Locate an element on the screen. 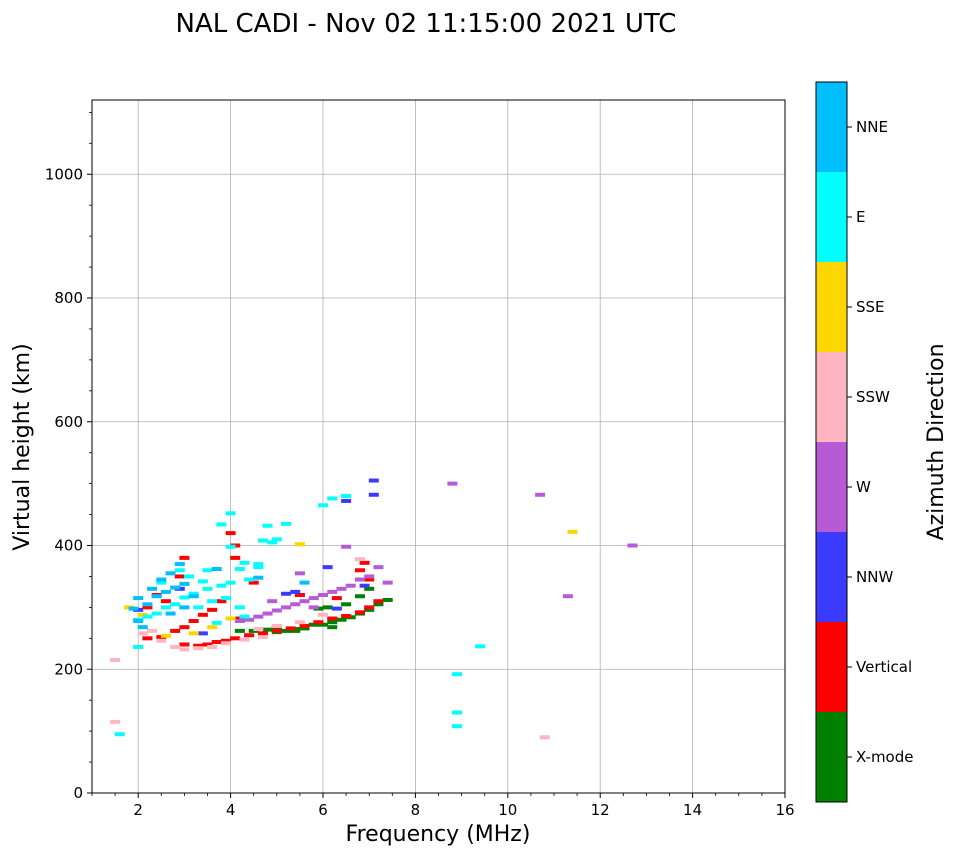  chart-title: NAL CADI - Nov 02 11:15:00 2021 UTC is located at coordinates (426, 24).